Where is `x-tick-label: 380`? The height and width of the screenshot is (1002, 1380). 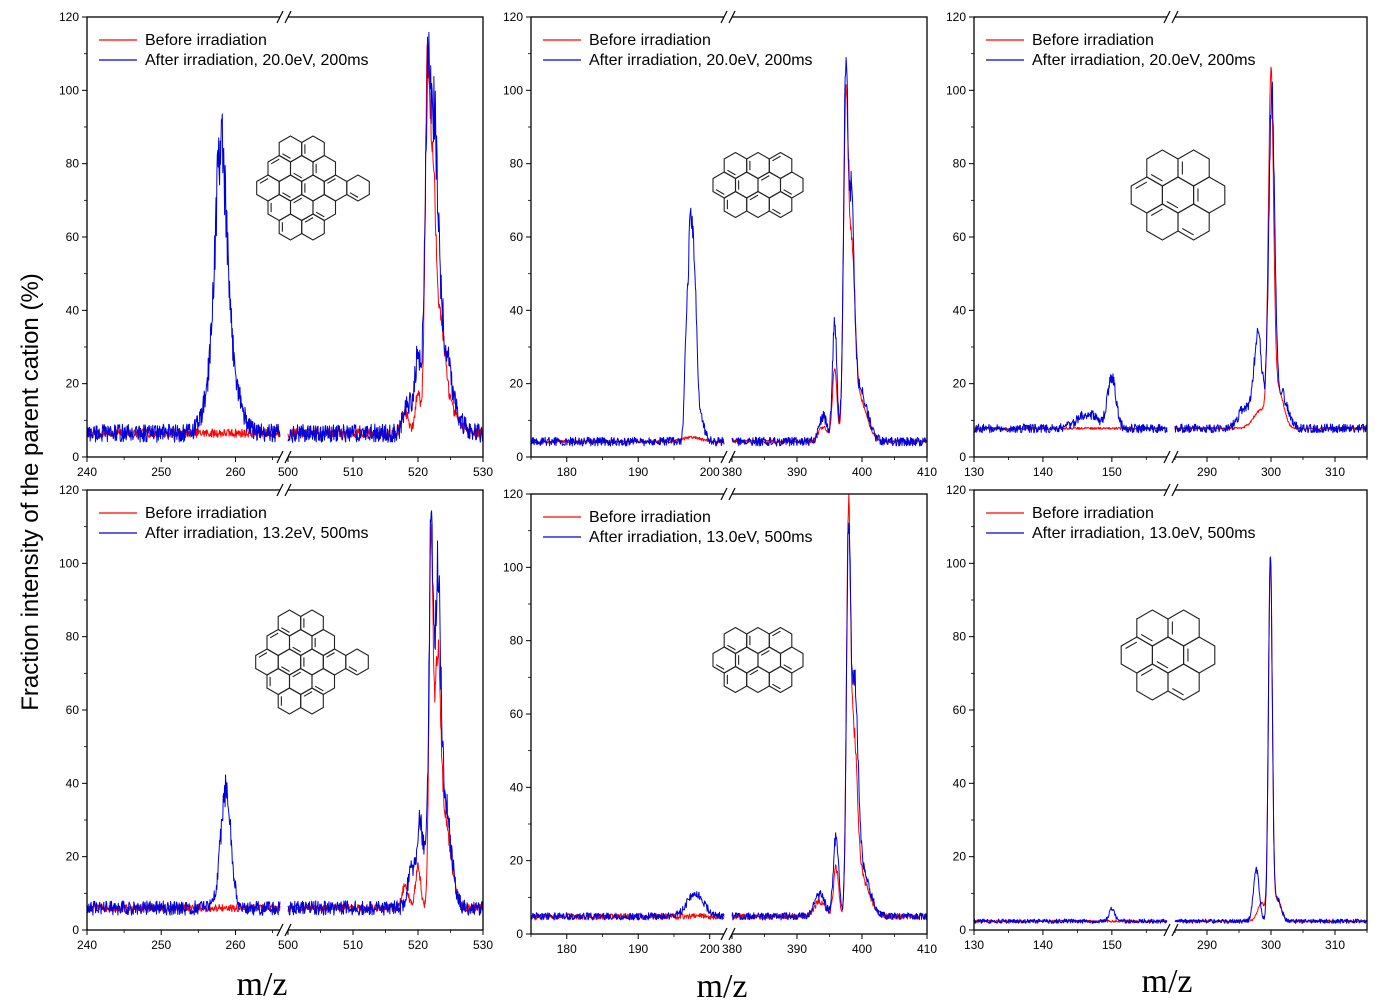
x-tick-label: 380 is located at coordinates (732, 949).